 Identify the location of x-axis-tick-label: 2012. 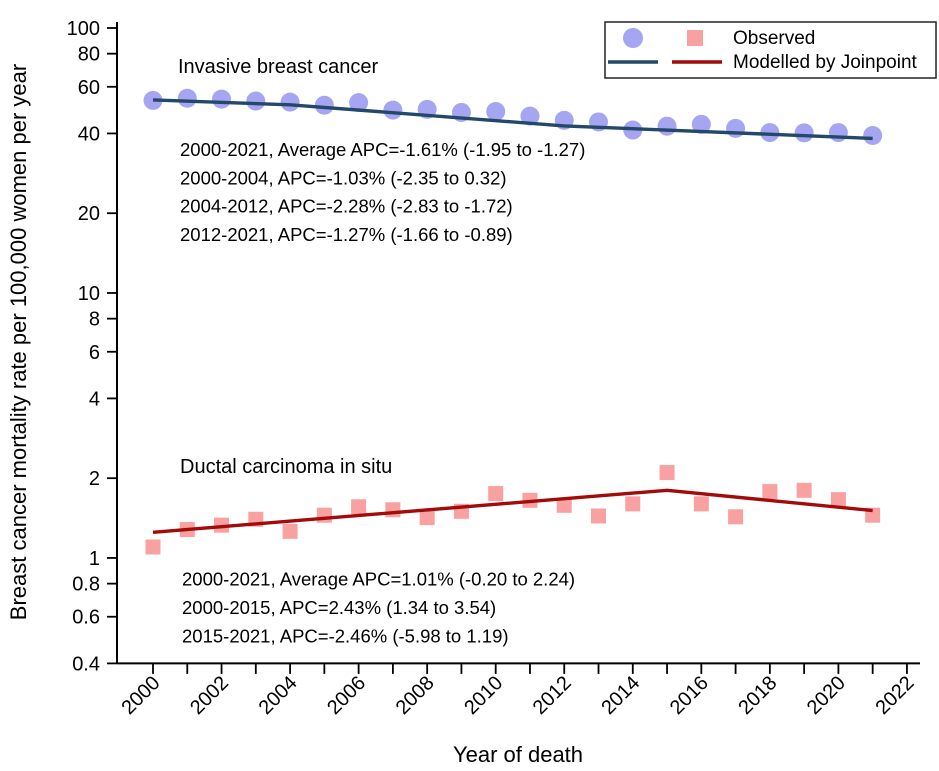
(552, 695).